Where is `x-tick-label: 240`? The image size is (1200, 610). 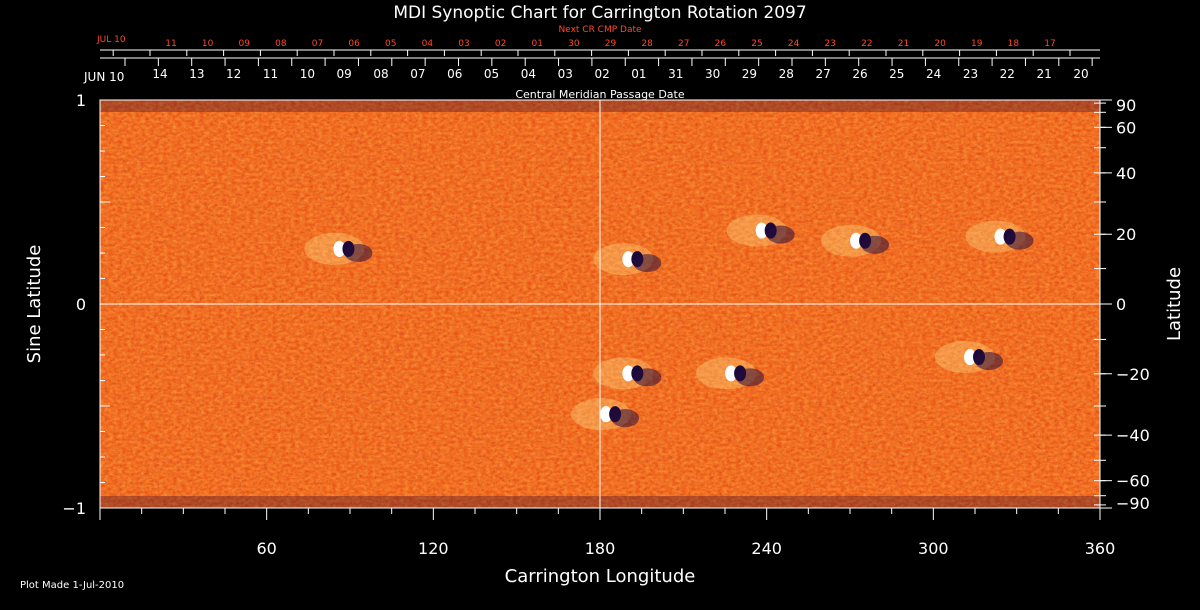 x-tick-label: 240 is located at coordinates (766, 548).